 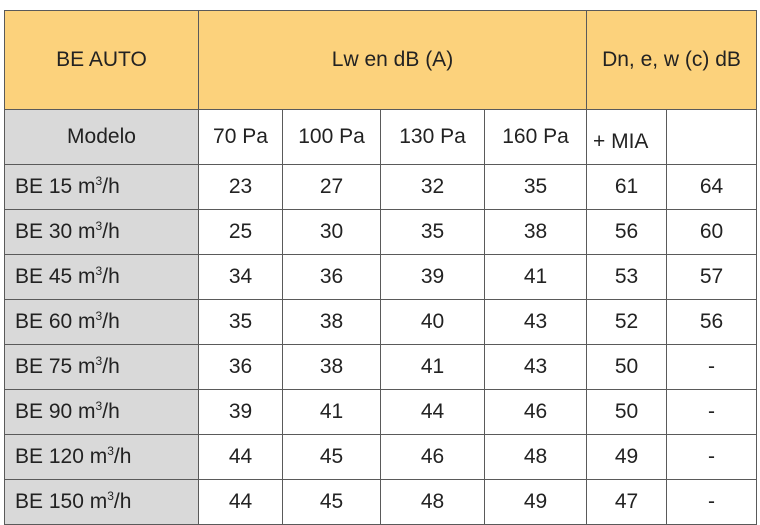 I want to click on dn-value-cell: 57, so click(x=711, y=277).